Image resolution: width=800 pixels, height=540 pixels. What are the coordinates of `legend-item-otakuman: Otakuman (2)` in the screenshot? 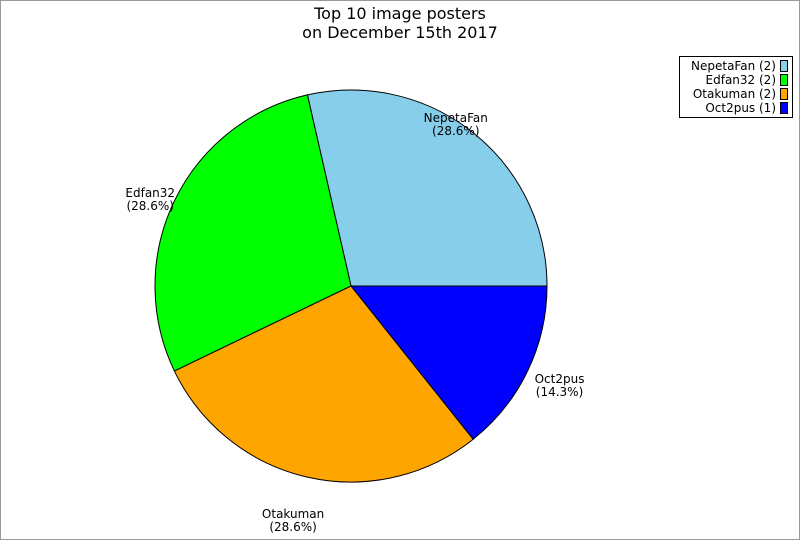 It's located at (734, 94).